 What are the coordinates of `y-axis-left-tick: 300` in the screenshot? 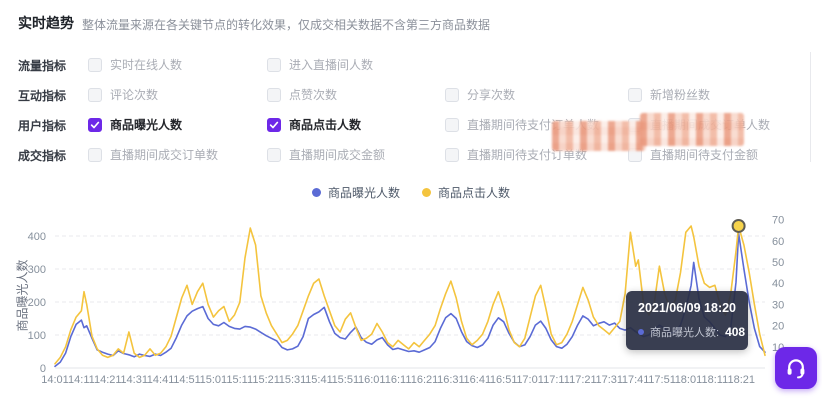 It's located at (37, 270).